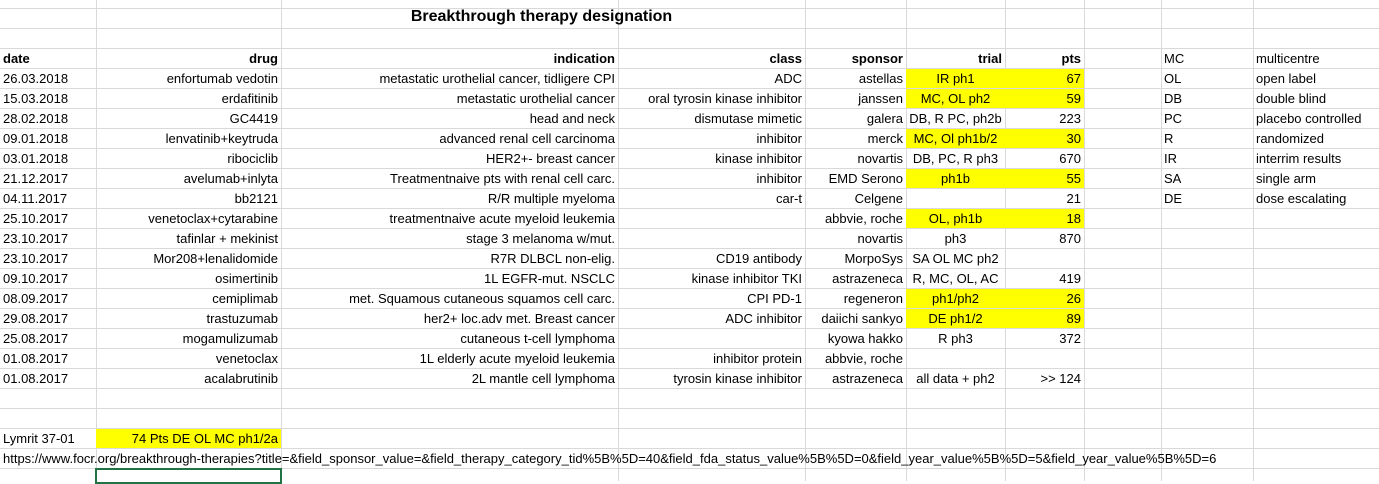  What do you see at coordinates (517, 358) in the screenshot?
I see `cell-indication: 1L elderly acute myeloid leukemia` at bounding box center [517, 358].